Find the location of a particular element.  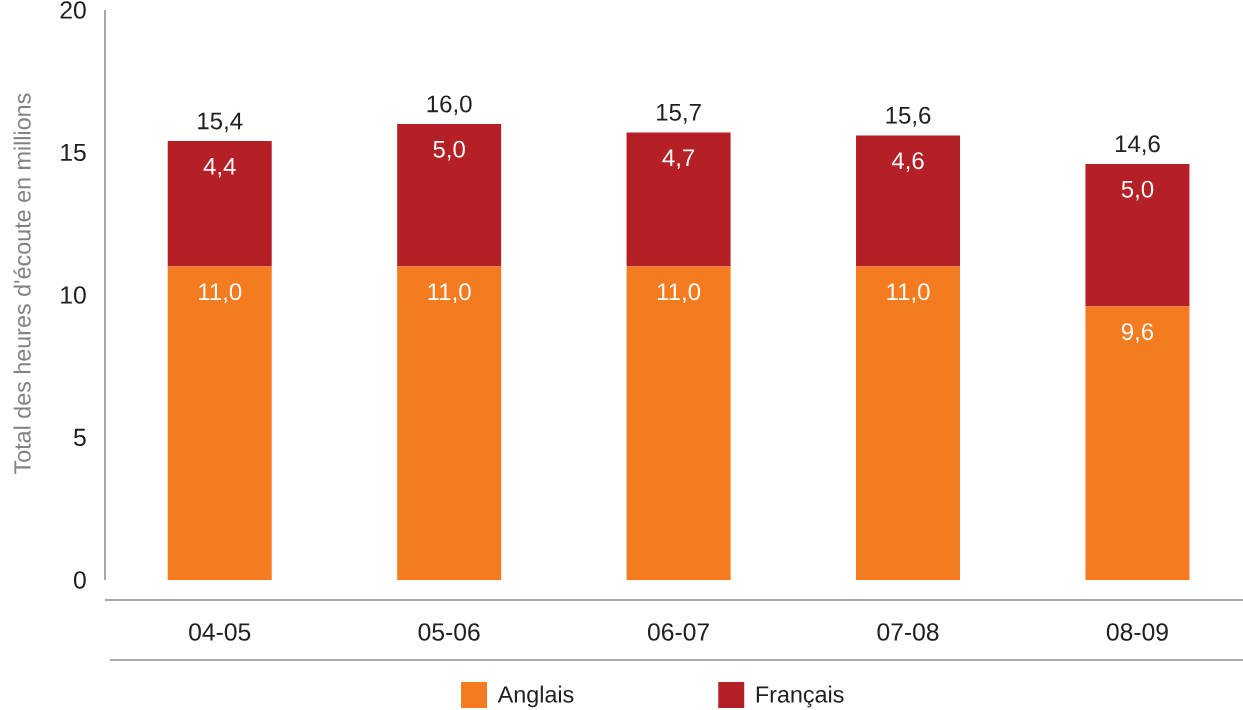

x-tick-label: 07-08 is located at coordinates (908, 632).